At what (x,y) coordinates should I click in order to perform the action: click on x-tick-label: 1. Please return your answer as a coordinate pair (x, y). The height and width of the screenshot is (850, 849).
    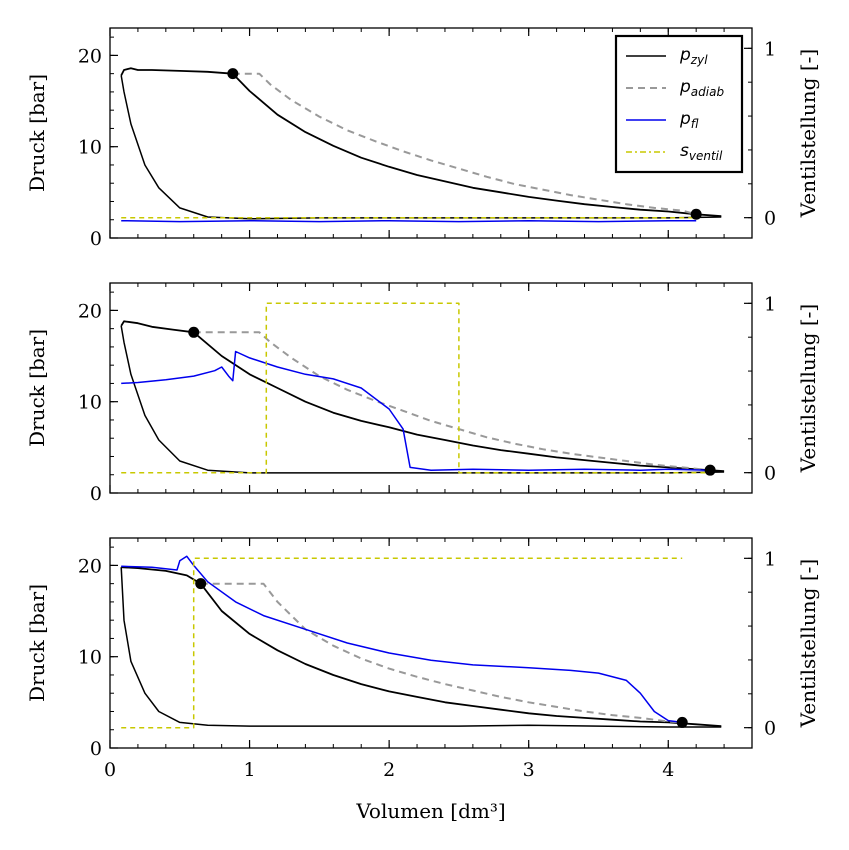
    Looking at the image, I should click on (250, 770).